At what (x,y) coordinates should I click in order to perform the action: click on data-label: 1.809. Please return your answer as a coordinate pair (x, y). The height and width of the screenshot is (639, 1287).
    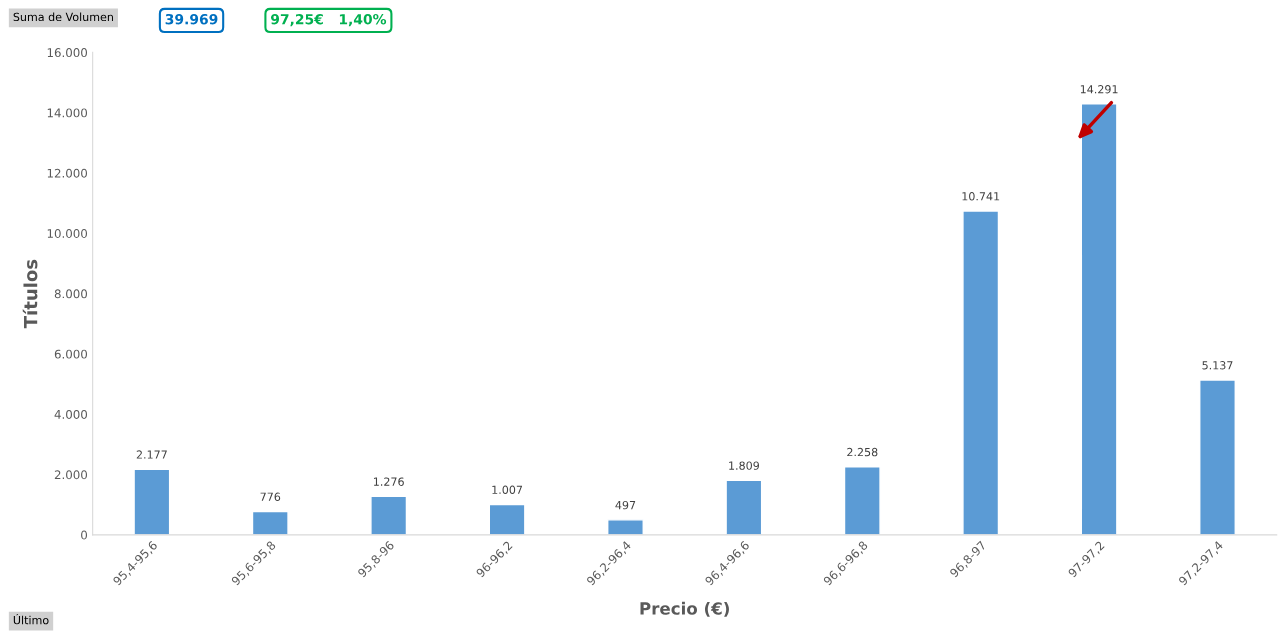
    Looking at the image, I should click on (744, 465).